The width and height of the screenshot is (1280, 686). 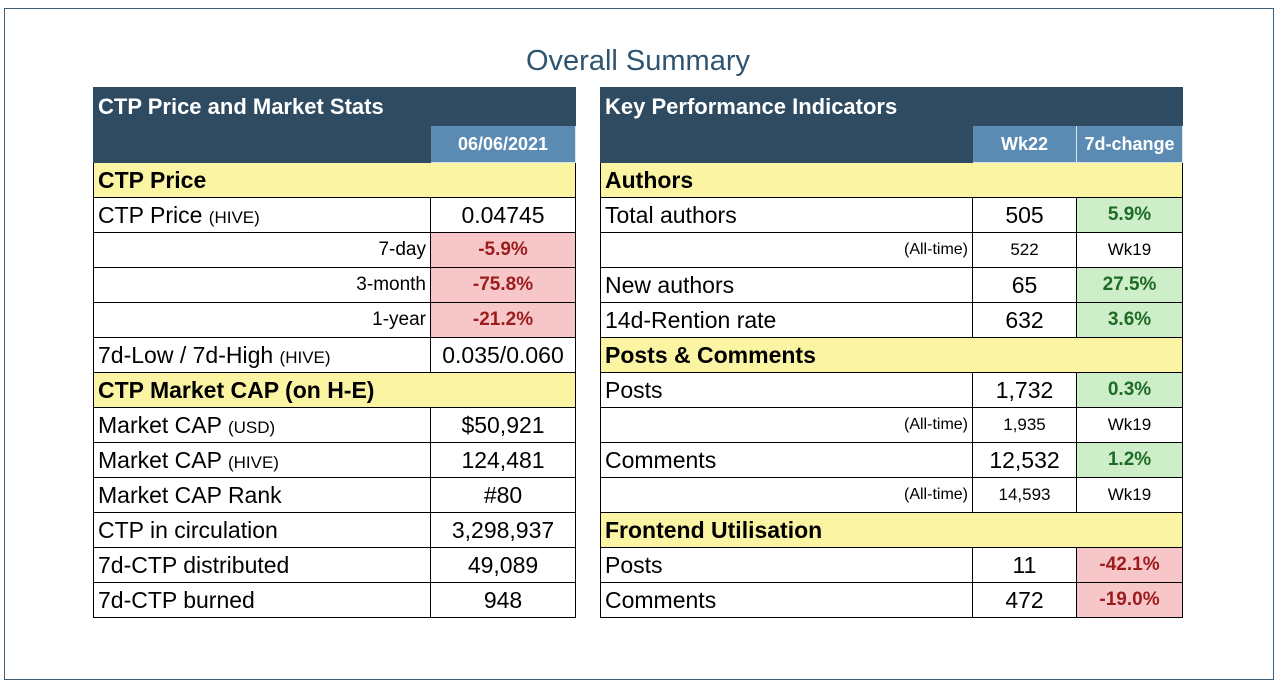 I want to click on table-row: 7d-CTP burned 948, so click(x=335, y=600).